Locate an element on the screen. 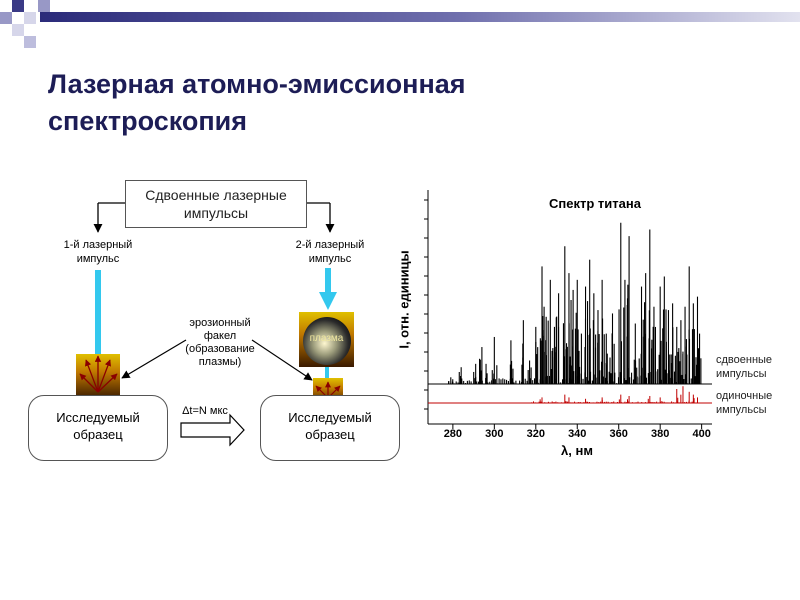 The width and height of the screenshot is (800, 600). legend-double: сдвоенные импульсы is located at coordinates (744, 367).